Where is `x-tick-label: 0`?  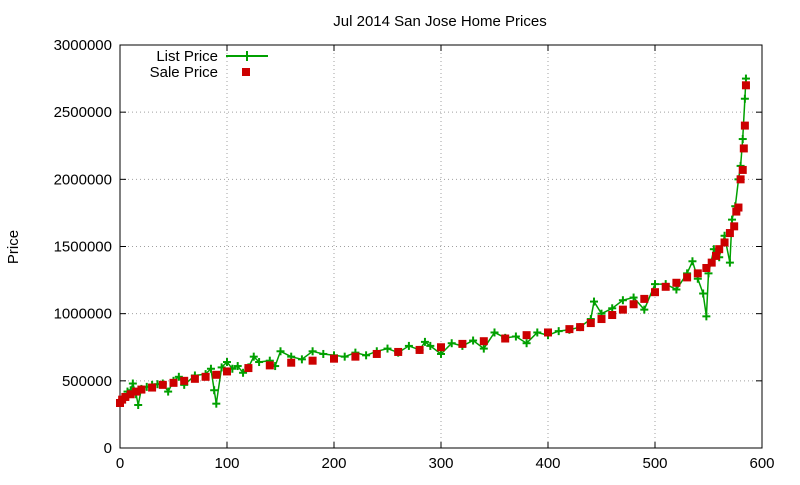
x-tick-label: 0 is located at coordinates (120, 463).